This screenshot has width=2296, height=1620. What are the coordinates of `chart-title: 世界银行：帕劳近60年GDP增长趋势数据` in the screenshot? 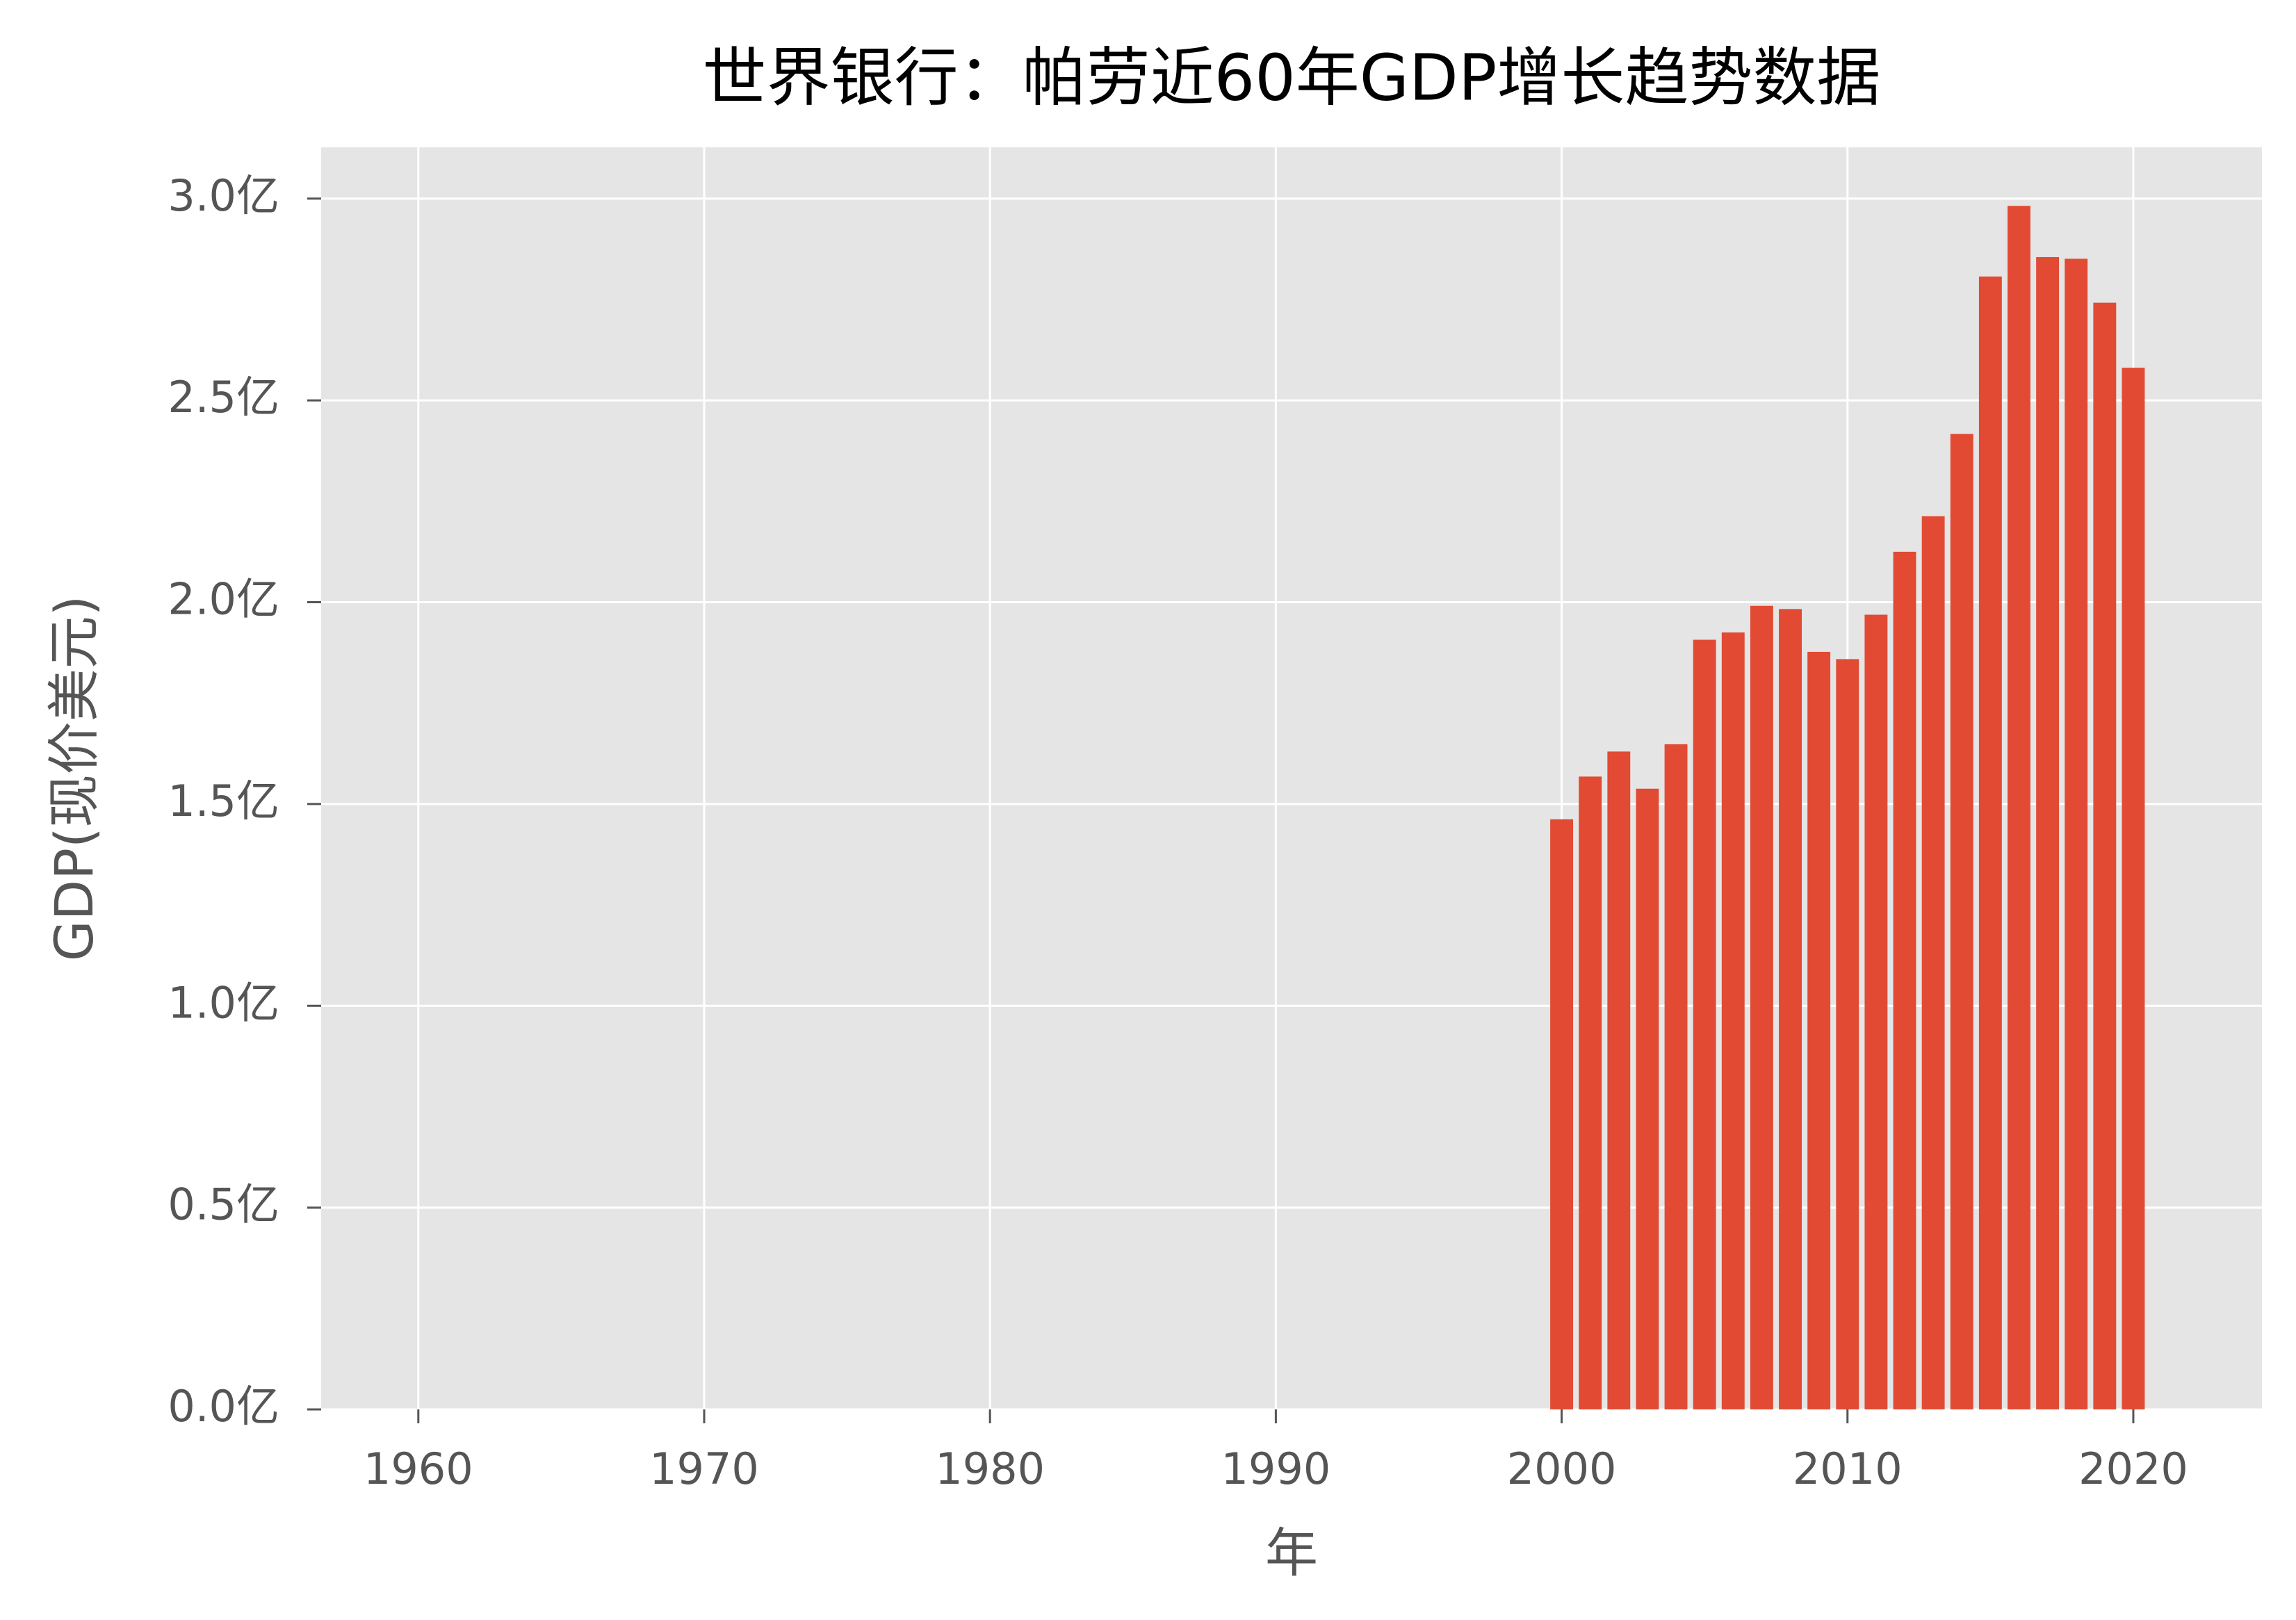 It's located at (1292, 77).